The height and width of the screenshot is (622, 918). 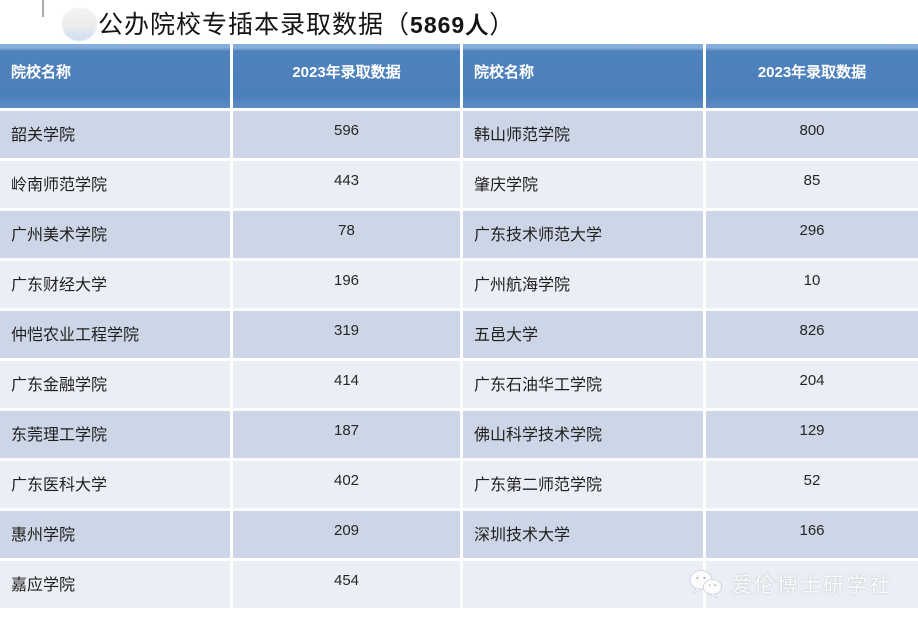 I want to click on admission-value-cell: 204, so click(x=812, y=384).